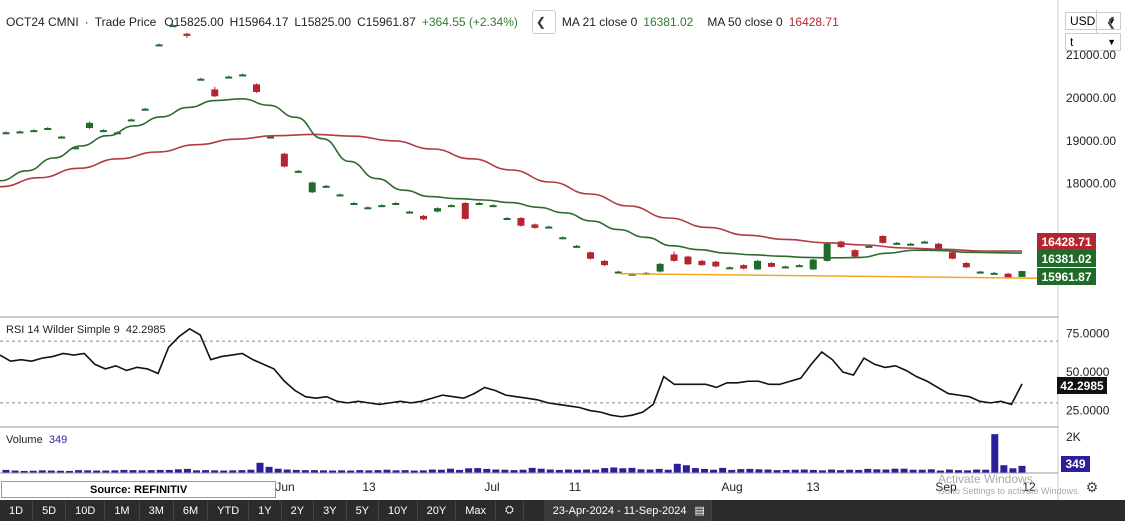 The width and height of the screenshot is (1125, 521). I want to click on calendar-settings-button: ⛭, so click(510, 510).